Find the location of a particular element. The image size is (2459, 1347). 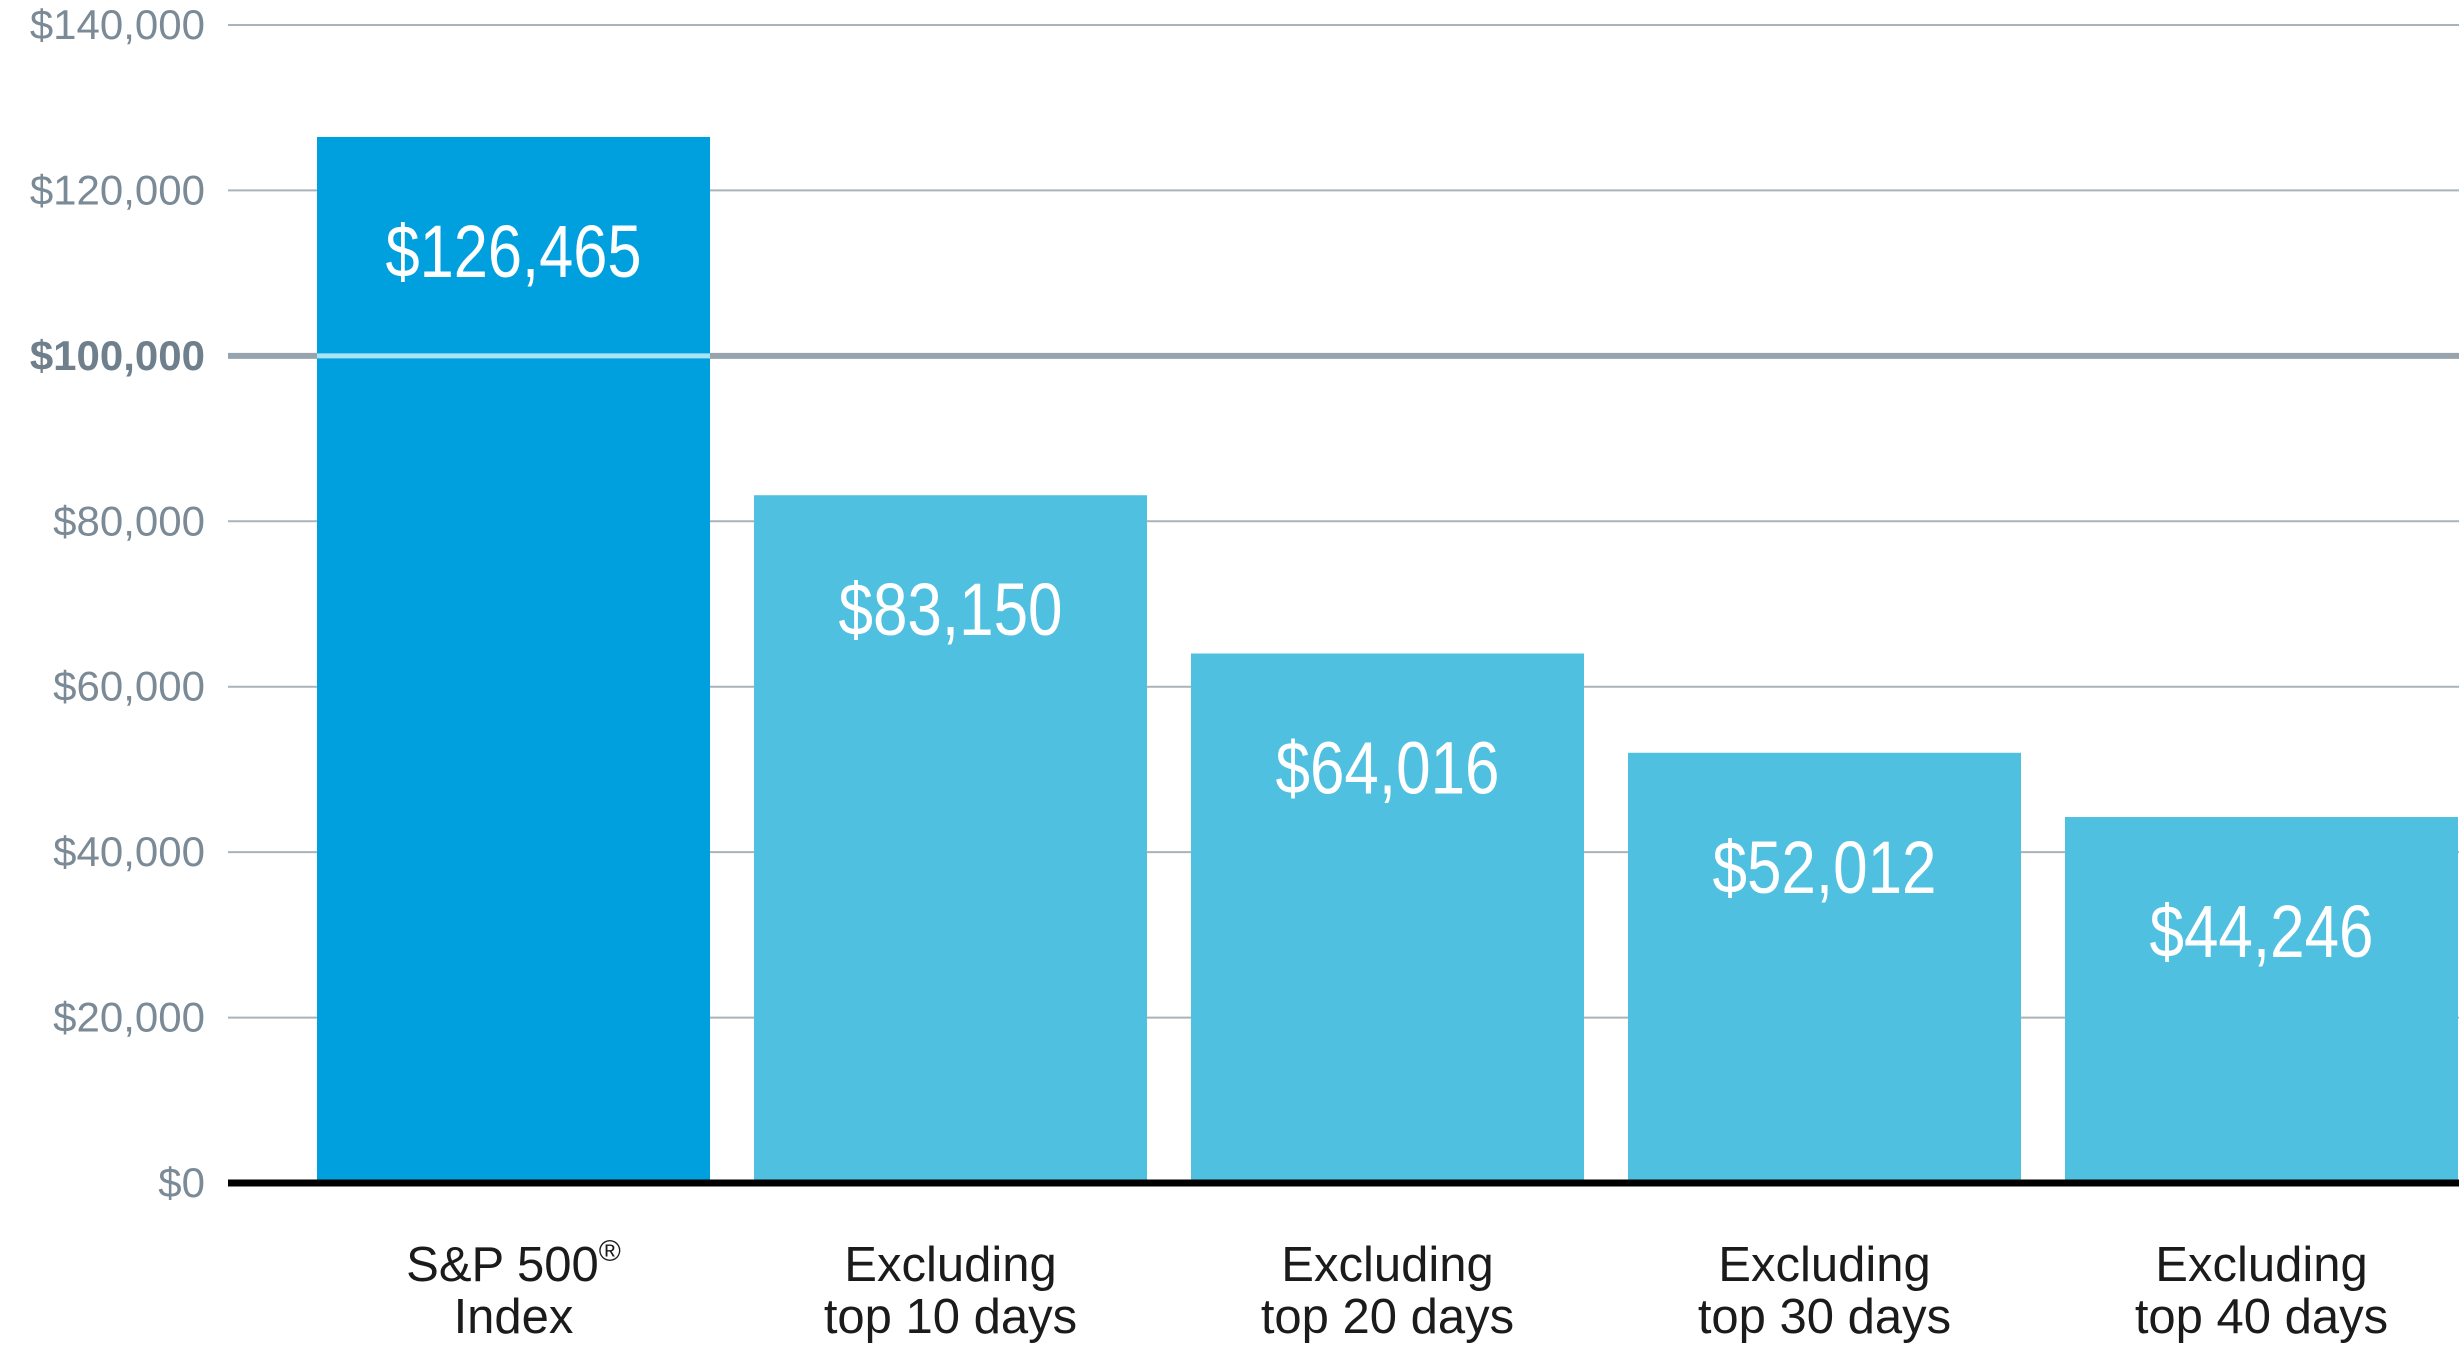

y-tick-label: $20,000 is located at coordinates (129, 1017).